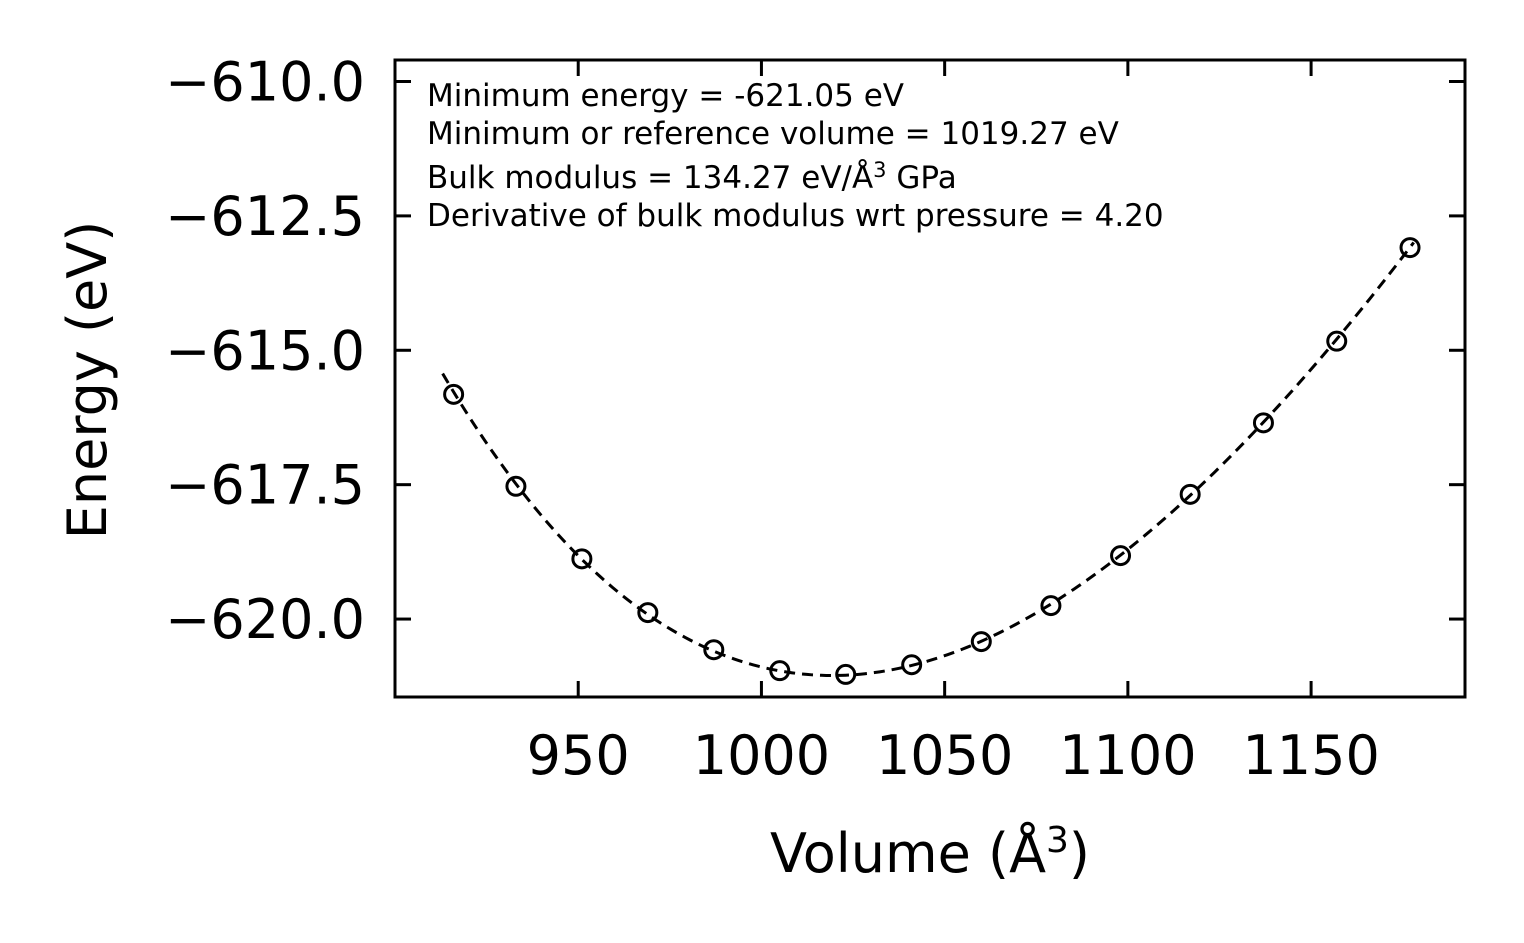  Describe the element at coordinates (692, 177) in the screenshot. I see `annotation-bulk-modulus: Bulk modulus = 134.27 eV/Å3 GPa` at that location.